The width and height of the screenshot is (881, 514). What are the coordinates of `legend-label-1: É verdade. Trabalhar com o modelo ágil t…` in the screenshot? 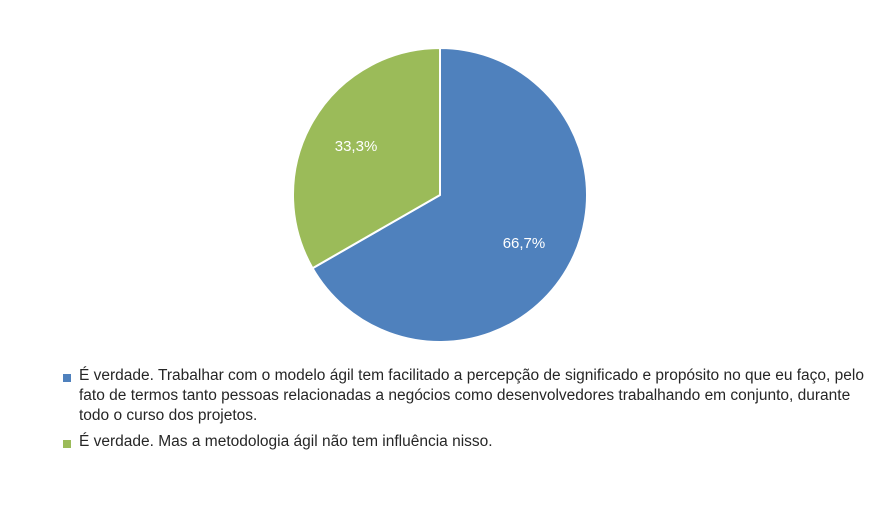 It's located at (471, 395).